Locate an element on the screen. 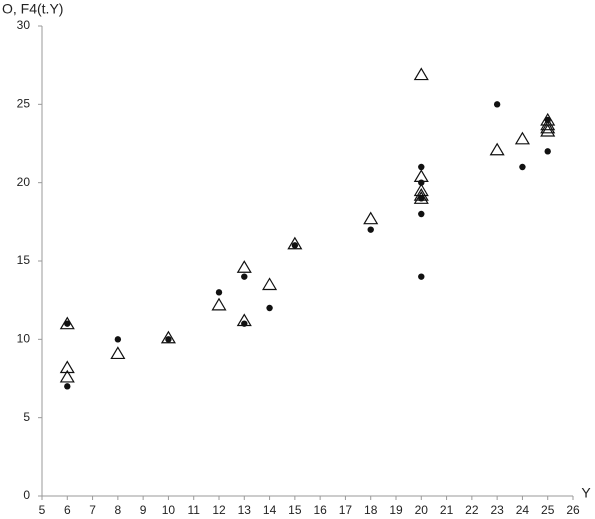 The image size is (595, 519). y-tick-label: 5 is located at coordinates (26, 417).